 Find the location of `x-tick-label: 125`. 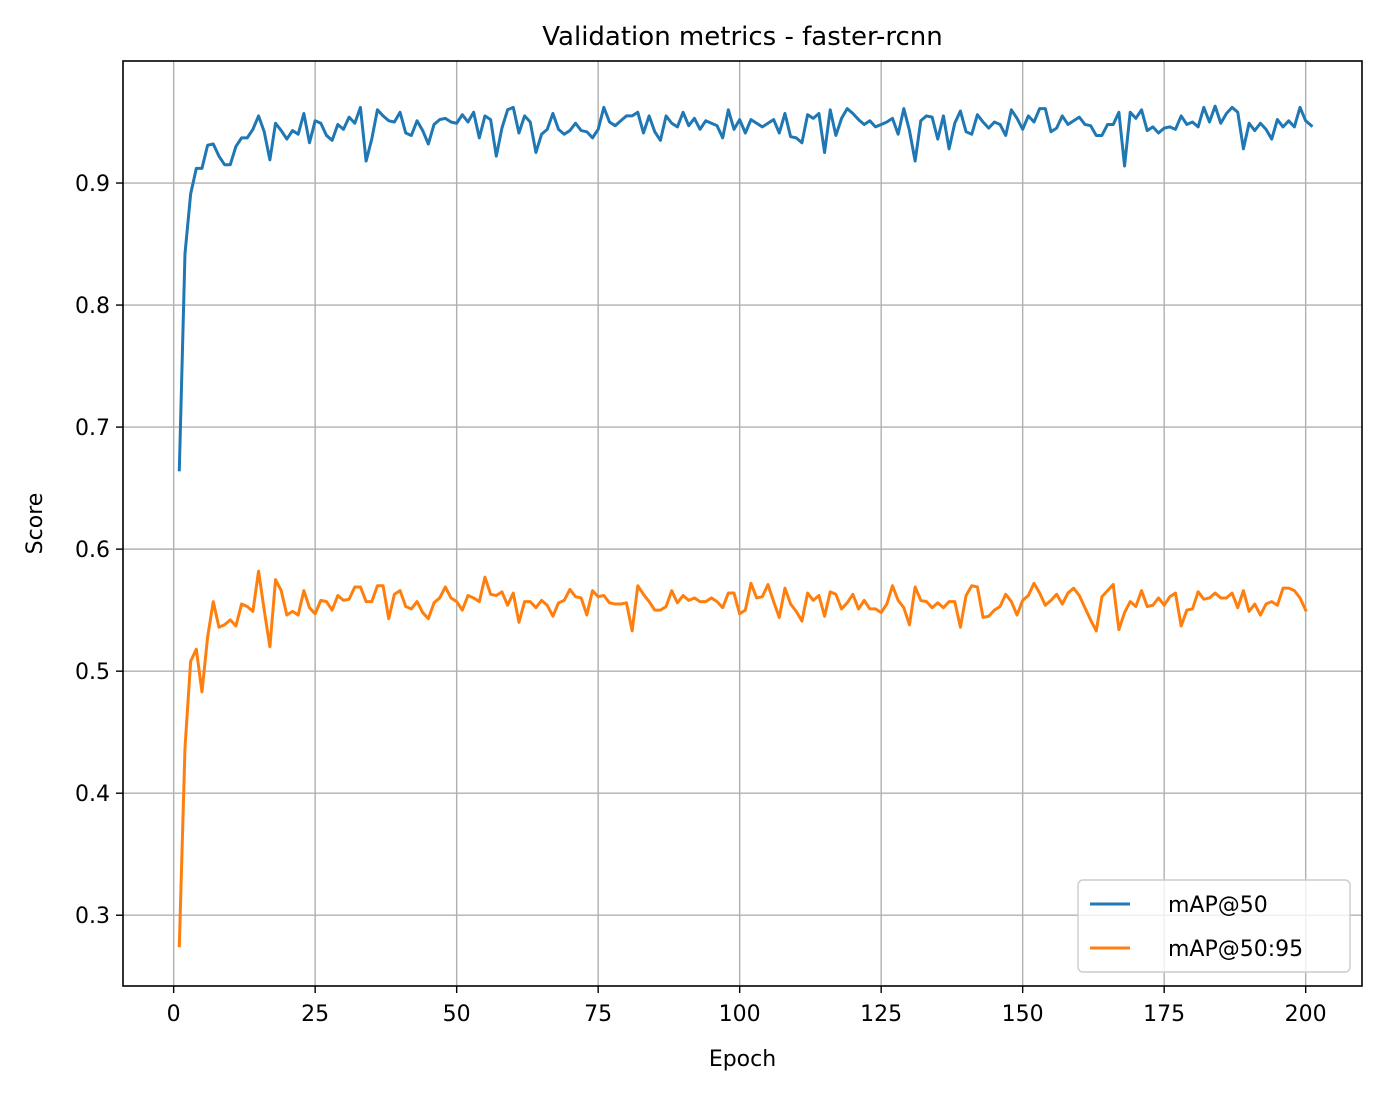

x-tick-label: 125 is located at coordinates (881, 1014).